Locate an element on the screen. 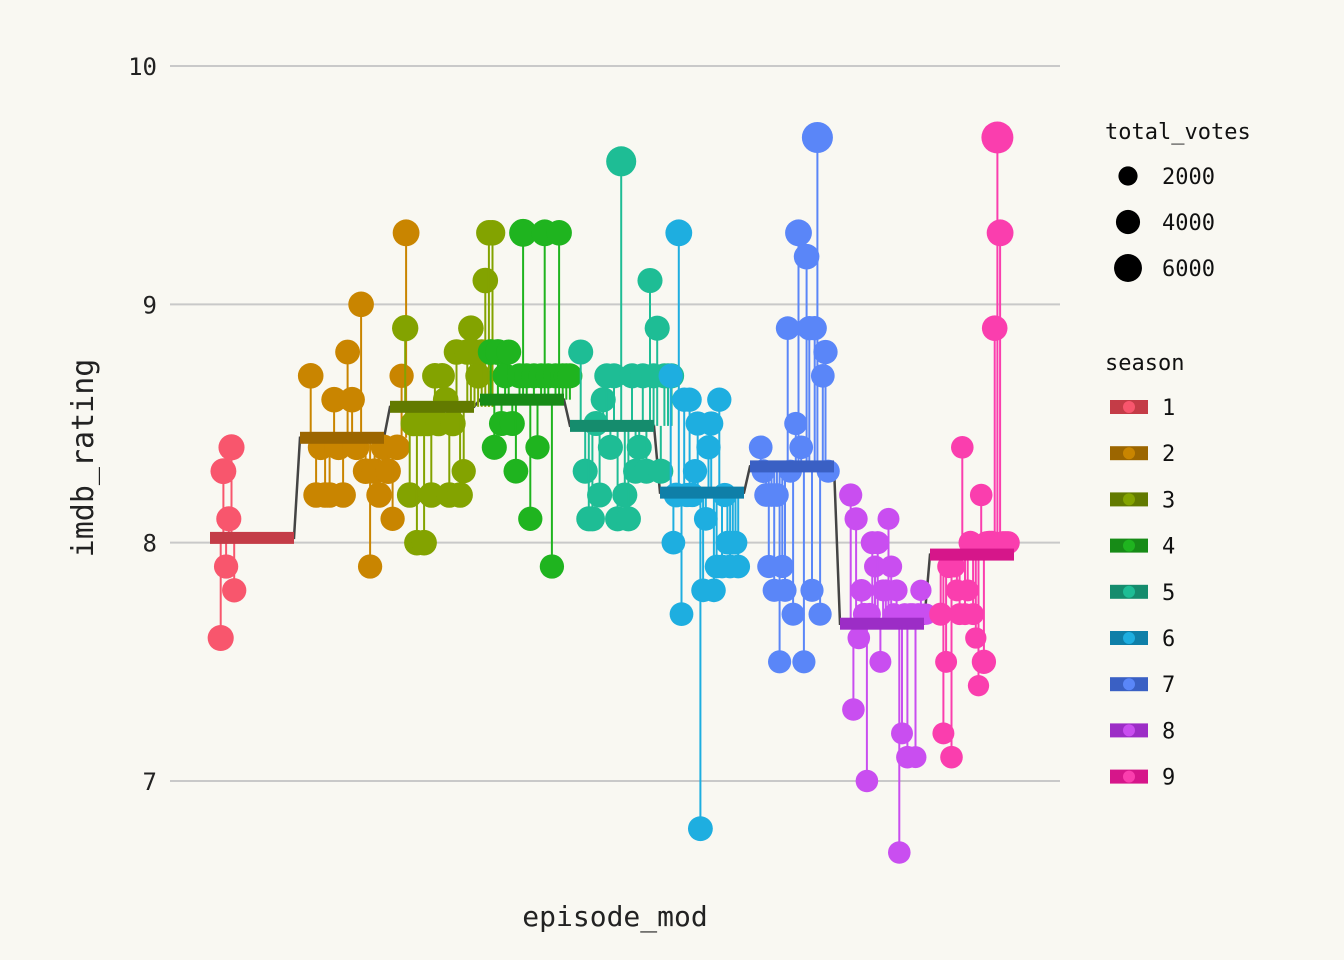 The image size is (1344, 960). y-axis-ticks: 7 8 9 10 is located at coordinates (142, 424).